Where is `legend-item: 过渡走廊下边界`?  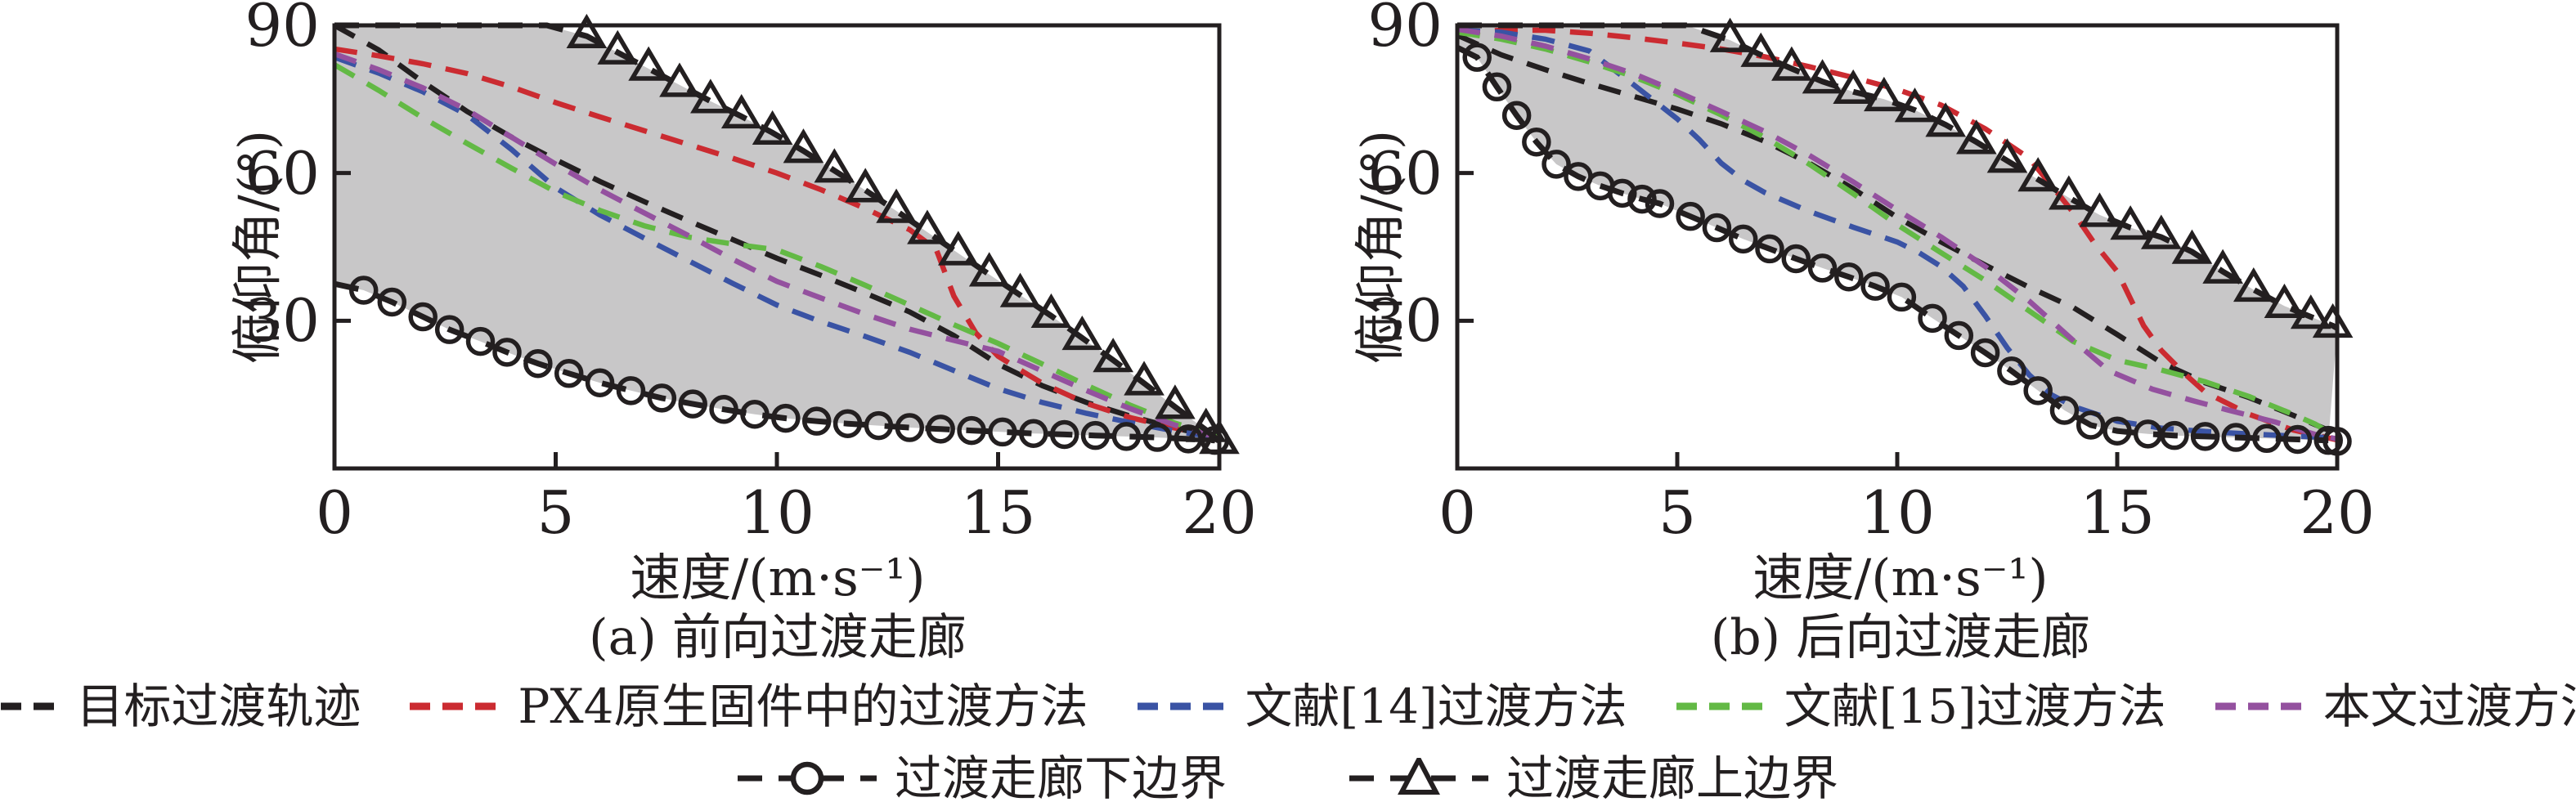 legend-item: 过渡走廊下边界 is located at coordinates (982, 778).